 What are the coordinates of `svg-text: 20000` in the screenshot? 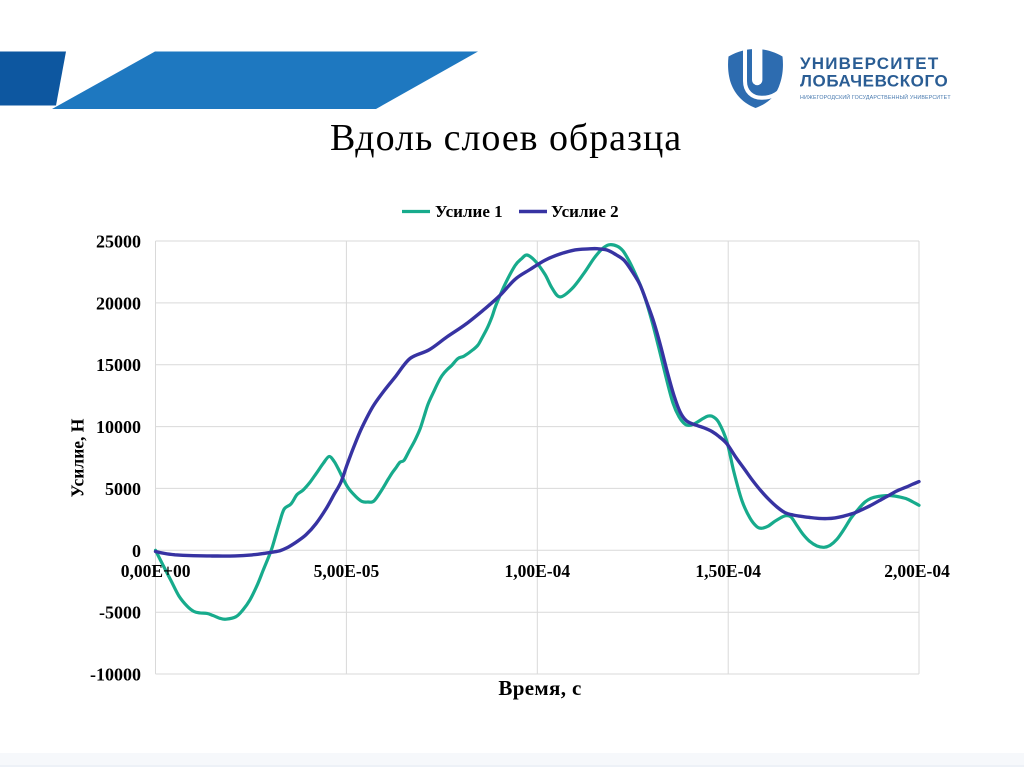 It's located at (118, 303).